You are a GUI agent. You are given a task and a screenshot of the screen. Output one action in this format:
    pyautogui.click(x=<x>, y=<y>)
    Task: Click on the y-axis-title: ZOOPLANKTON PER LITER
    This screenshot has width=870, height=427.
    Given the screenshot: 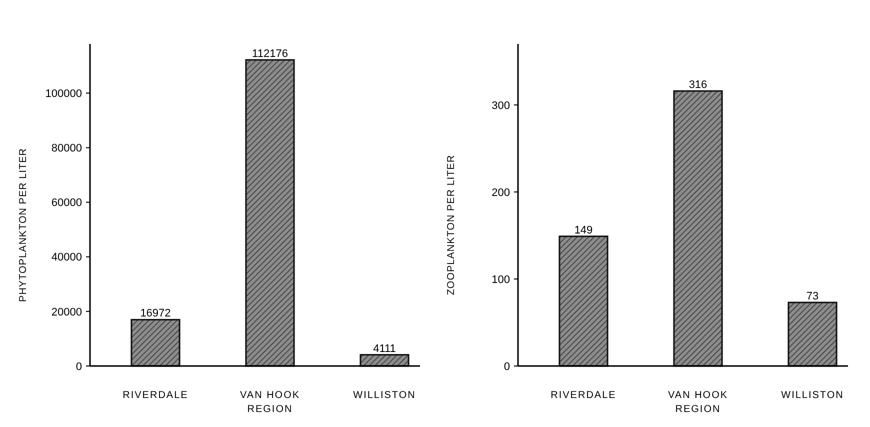 What is the action you would take?
    pyautogui.click(x=451, y=225)
    